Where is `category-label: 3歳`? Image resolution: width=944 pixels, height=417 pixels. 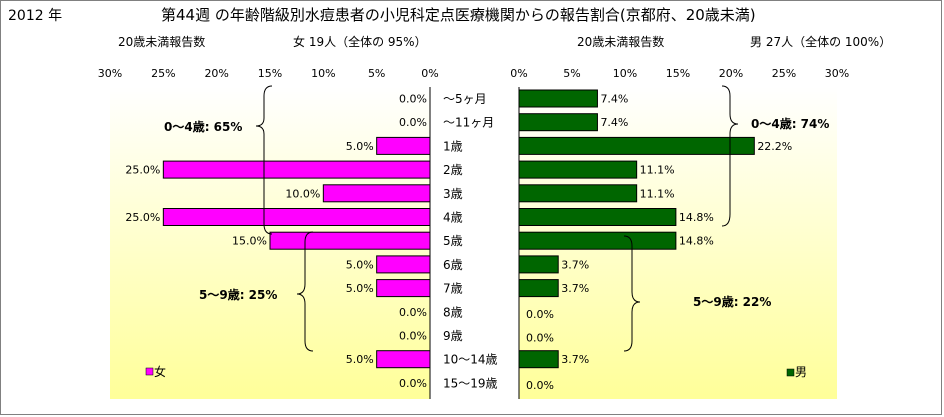 category-label: 3歳 is located at coordinates (453, 194).